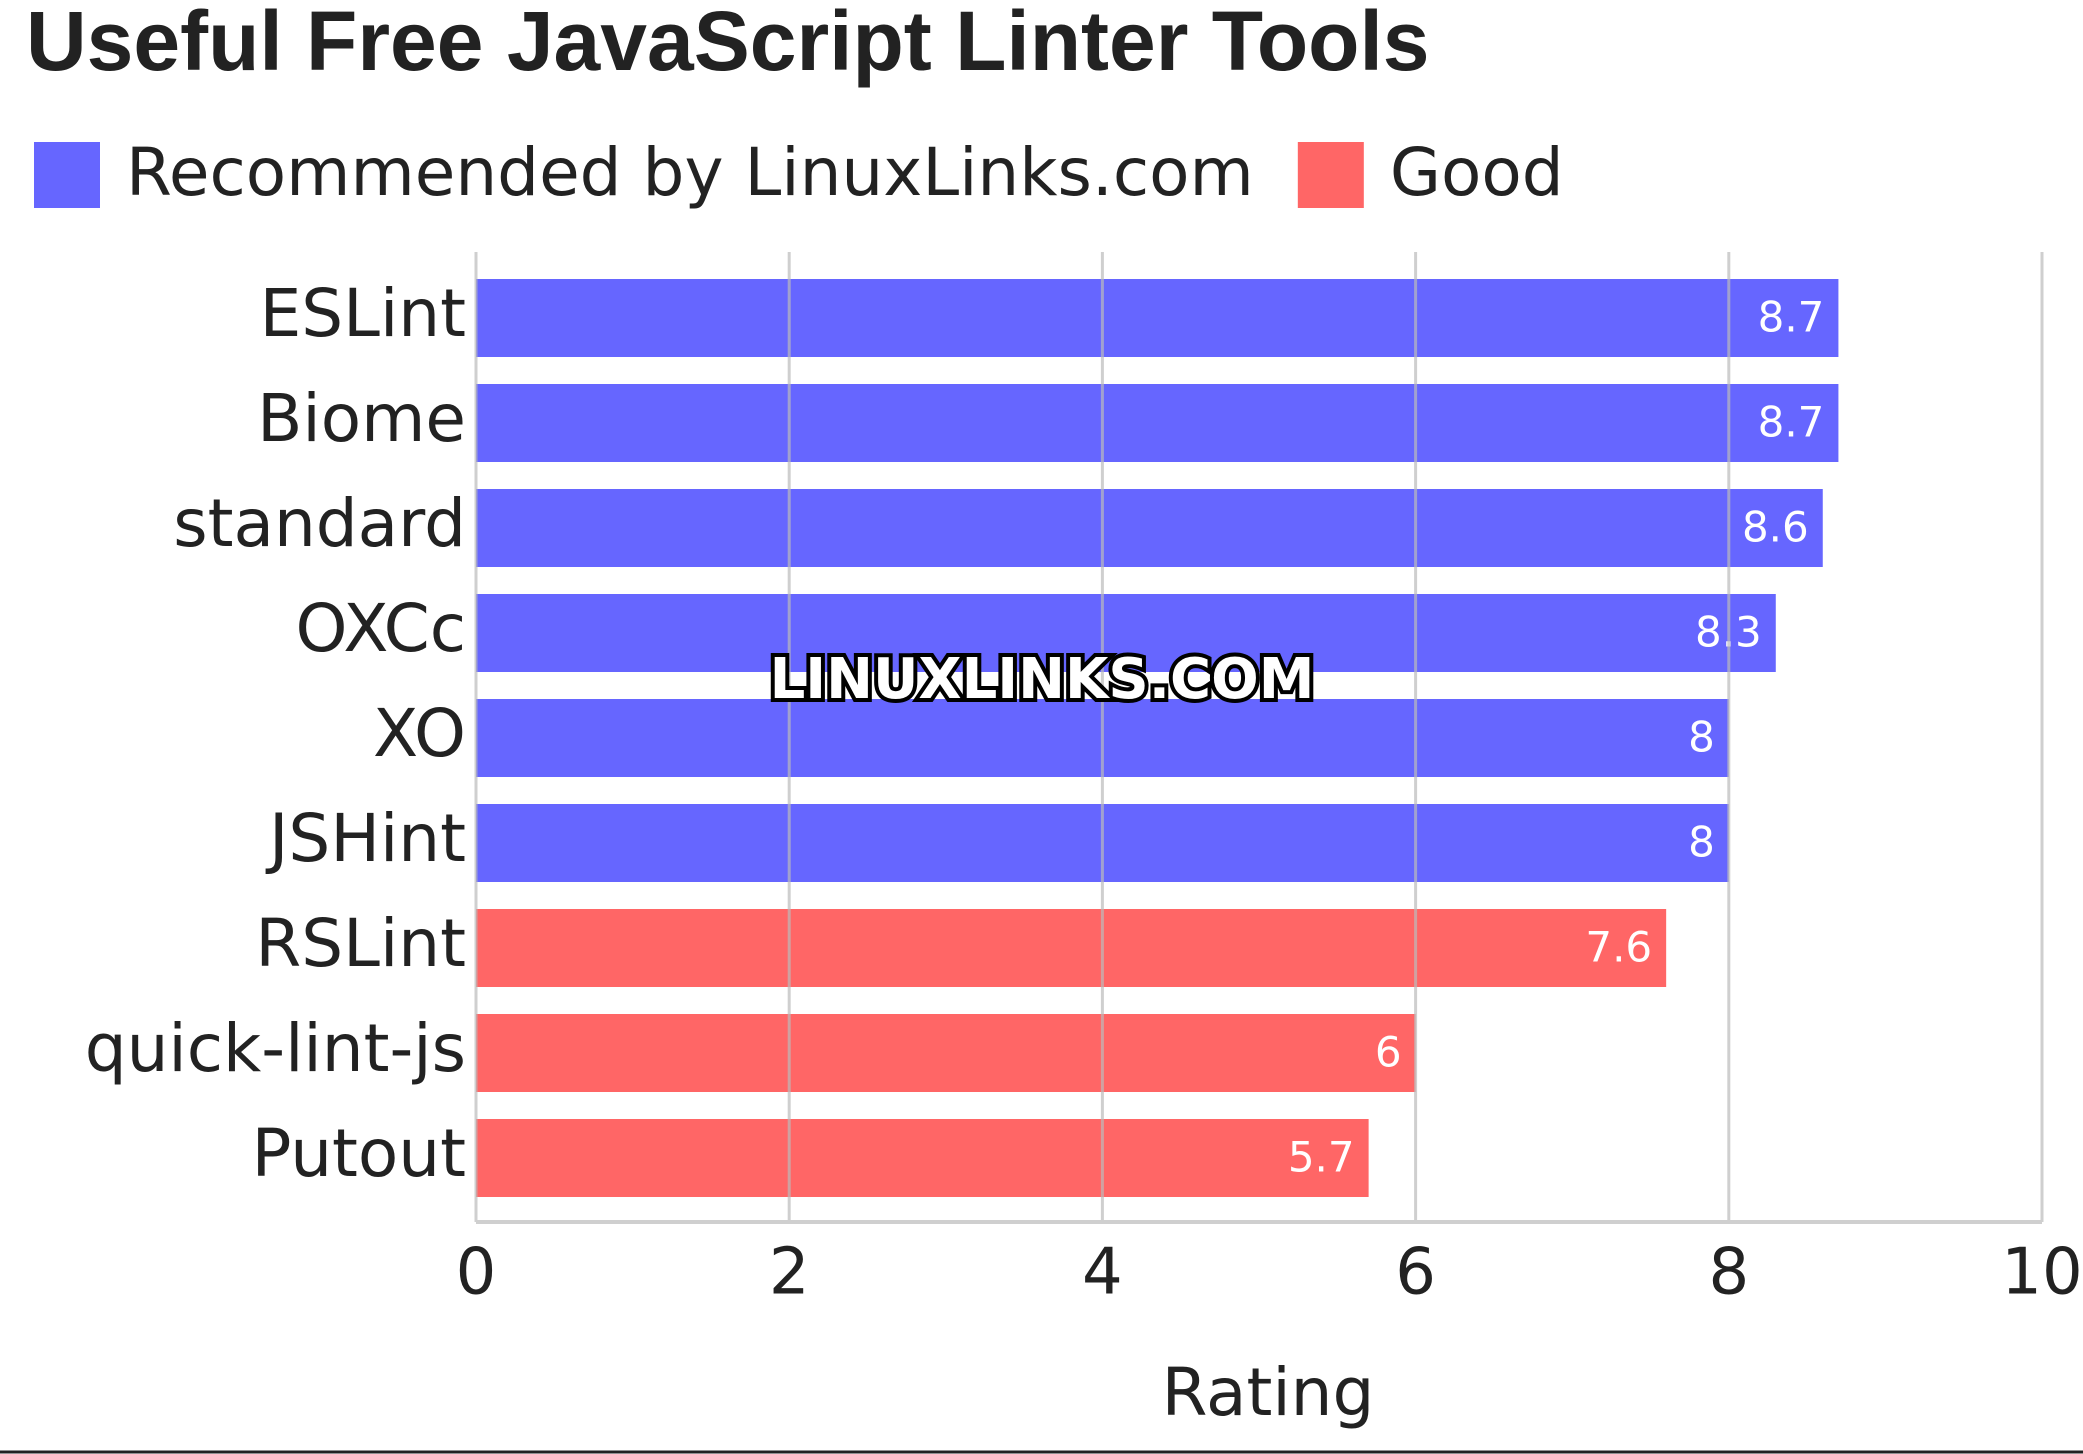  I want to click on x-tick-label: 8, so click(1728, 1273).